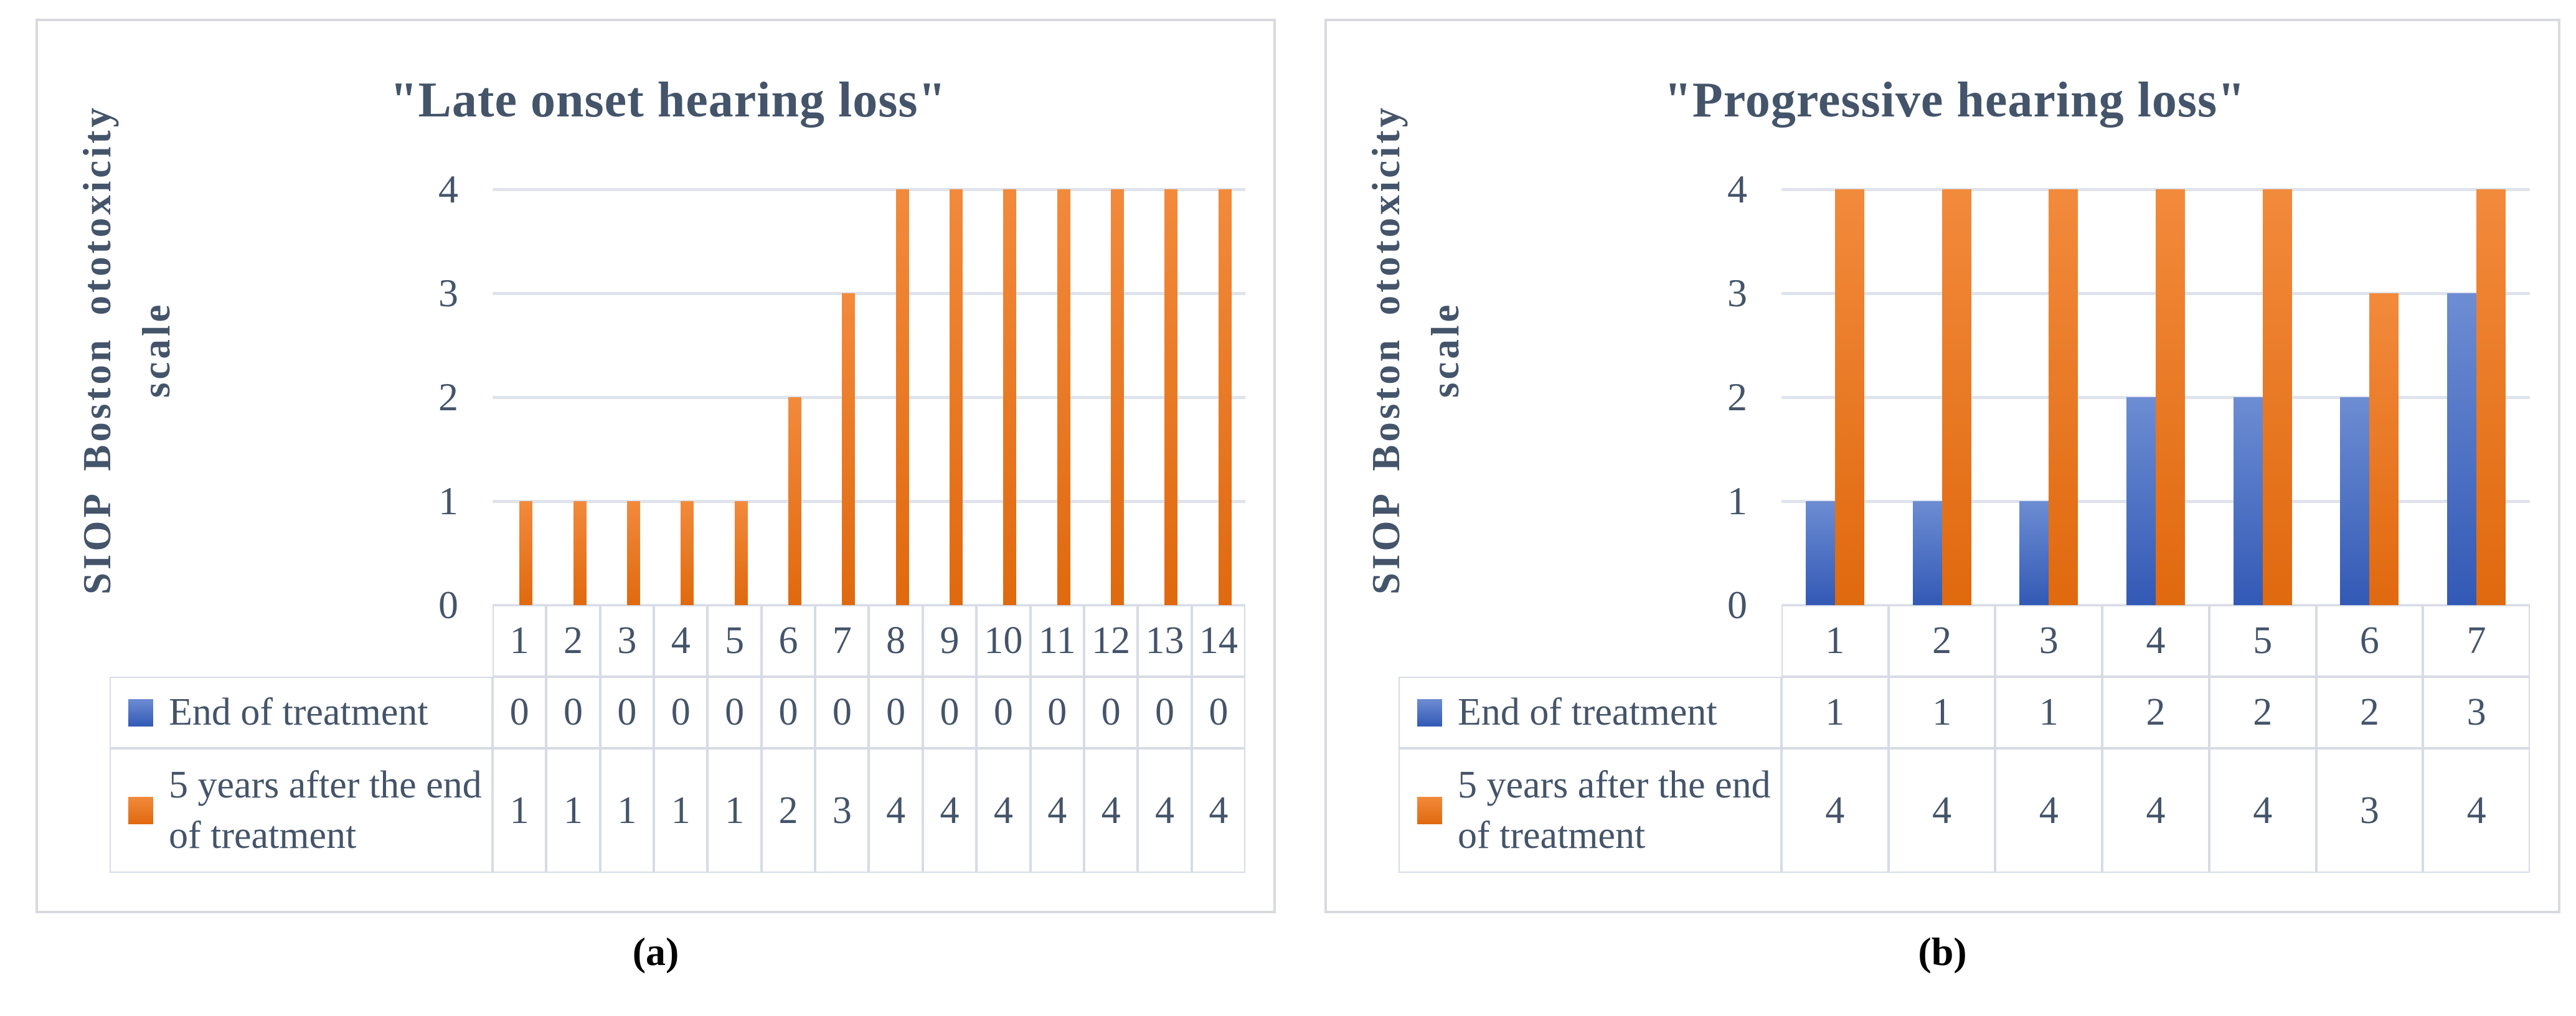 The image size is (2576, 1016). Describe the element at coordinates (448, 397) in the screenshot. I see `y-tick-label: 2` at that location.